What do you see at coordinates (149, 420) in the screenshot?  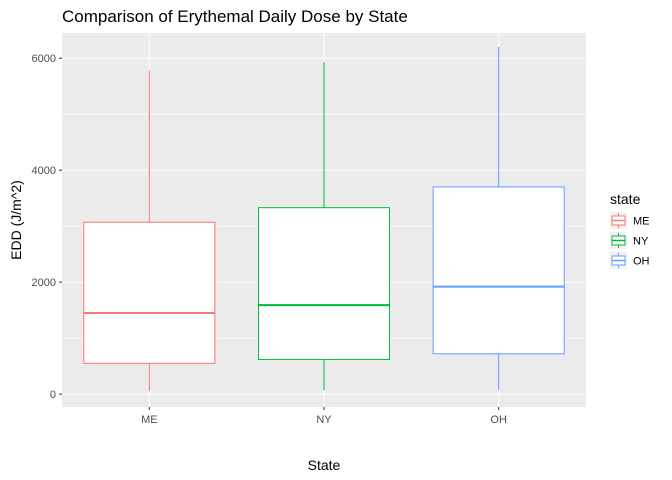 I see `x-tick-label: ME` at bounding box center [149, 420].